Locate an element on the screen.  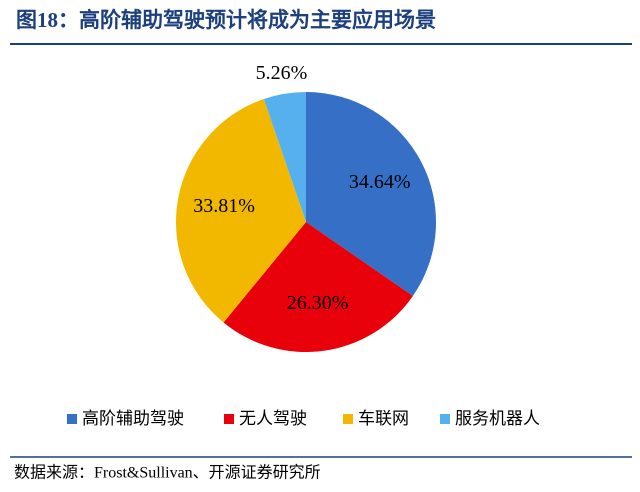
data-label: 33.81% is located at coordinates (224, 206).